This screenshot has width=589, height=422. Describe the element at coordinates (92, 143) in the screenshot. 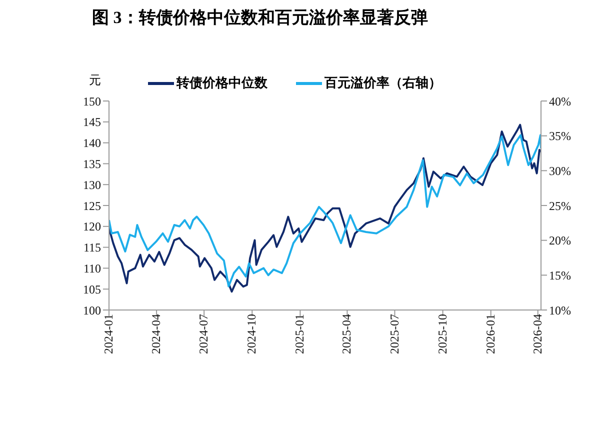

I see `y-tick-label: 140` at that location.